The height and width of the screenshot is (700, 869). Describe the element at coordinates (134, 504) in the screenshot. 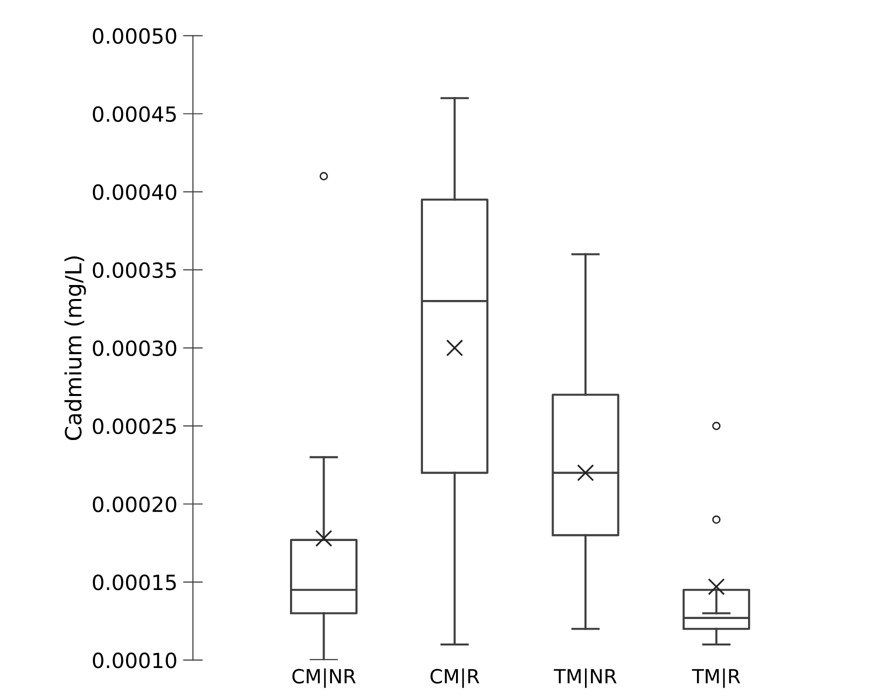

I see `y-tick-label: 0.00020` at that location.